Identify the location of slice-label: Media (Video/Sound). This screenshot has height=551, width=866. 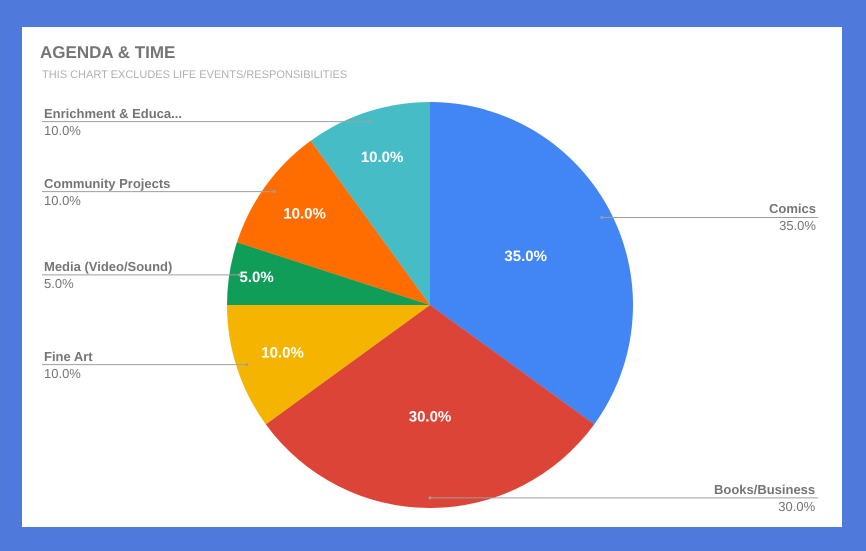
(108, 266).